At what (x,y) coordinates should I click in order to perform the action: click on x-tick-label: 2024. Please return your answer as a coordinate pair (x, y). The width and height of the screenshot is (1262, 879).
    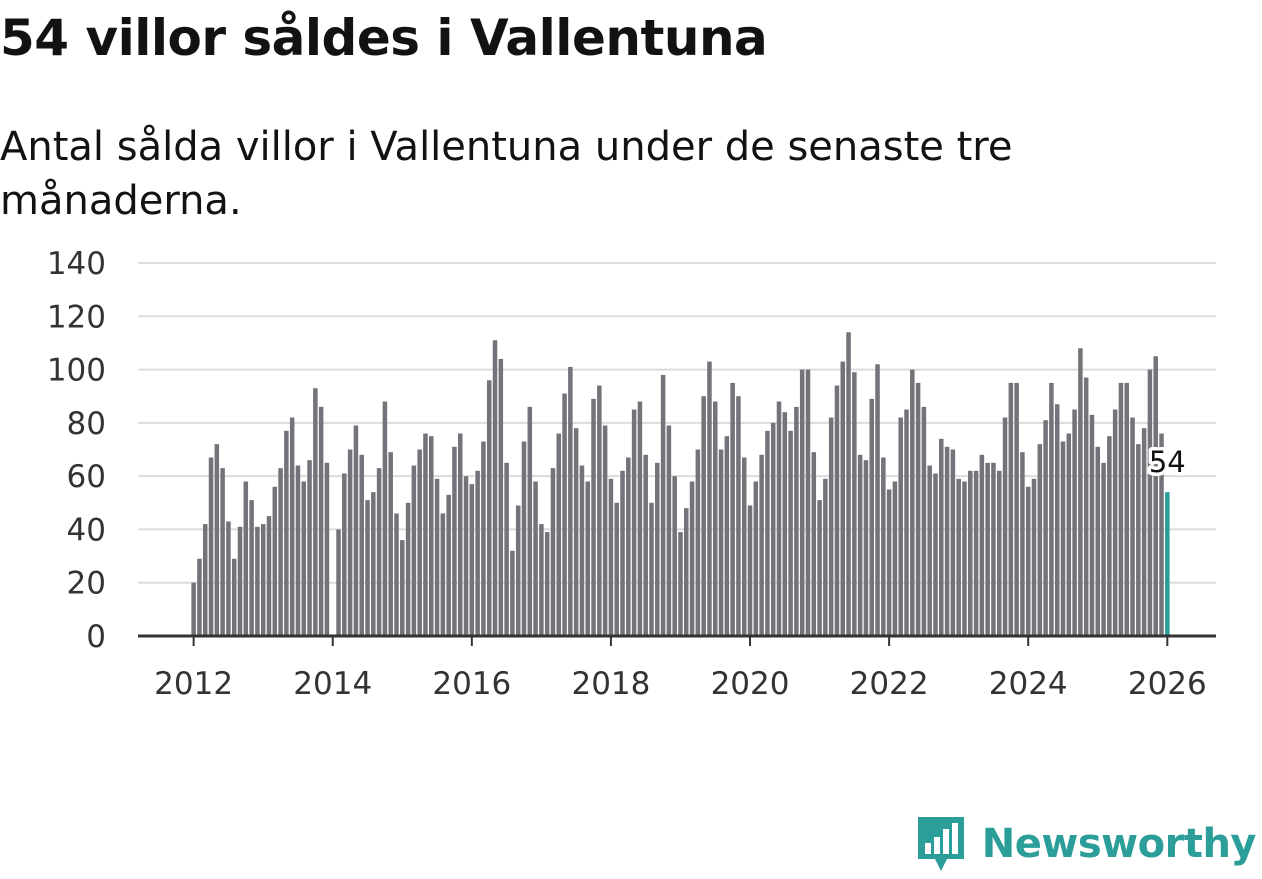
    Looking at the image, I should click on (1028, 684).